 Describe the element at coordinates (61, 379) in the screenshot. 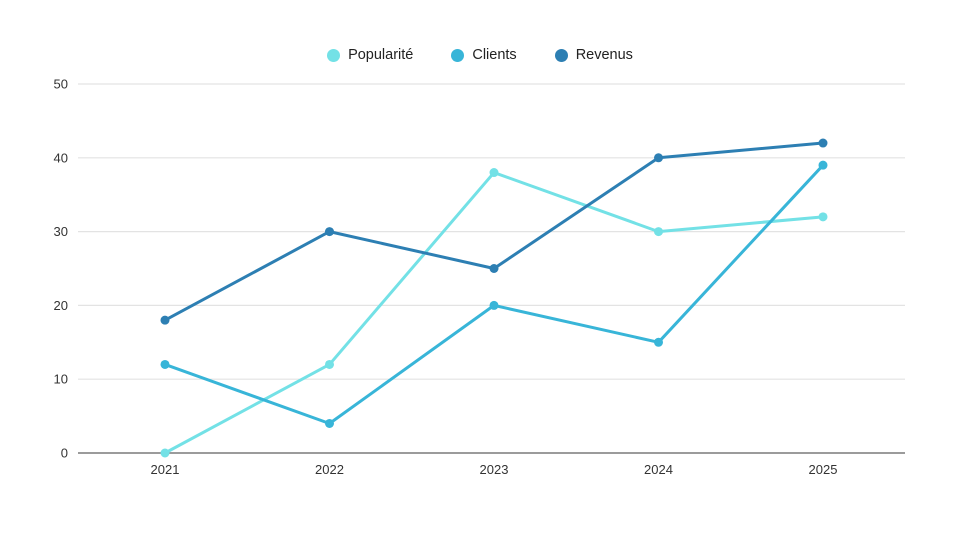

I see `y-tick-label: 10` at that location.